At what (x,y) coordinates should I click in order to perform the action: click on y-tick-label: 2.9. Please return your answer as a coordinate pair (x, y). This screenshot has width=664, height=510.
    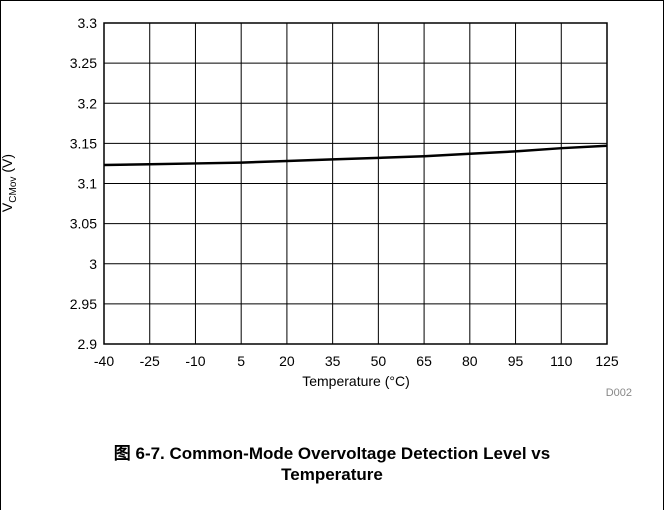
    Looking at the image, I should click on (88, 344).